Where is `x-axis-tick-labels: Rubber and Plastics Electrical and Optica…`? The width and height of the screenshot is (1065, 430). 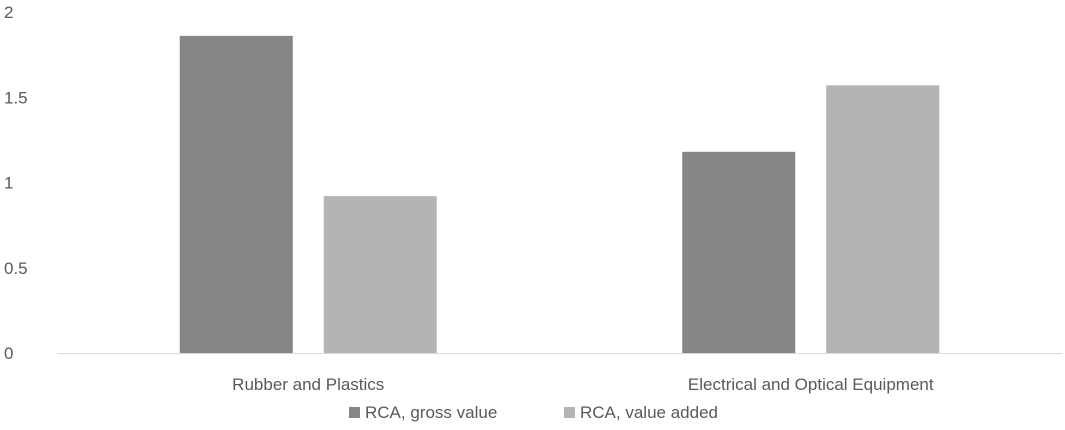 x-axis-tick-labels: Rubber and Plastics Electrical and Optica… is located at coordinates (583, 384).